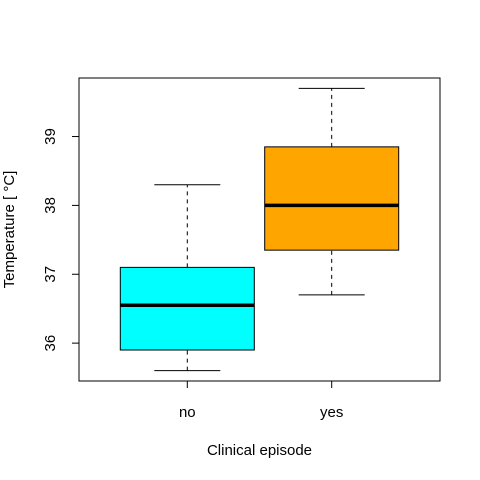 This screenshot has height=480, width=480. What do you see at coordinates (9, 230) in the screenshot?
I see `y-axis-title: Temperature [ °C]` at bounding box center [9, 230].